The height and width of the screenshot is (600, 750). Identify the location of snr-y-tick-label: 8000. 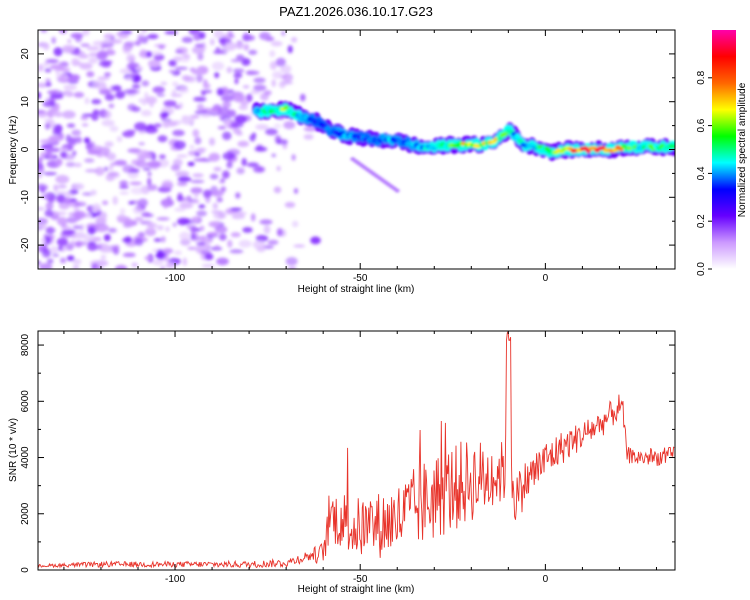
(25, 344).